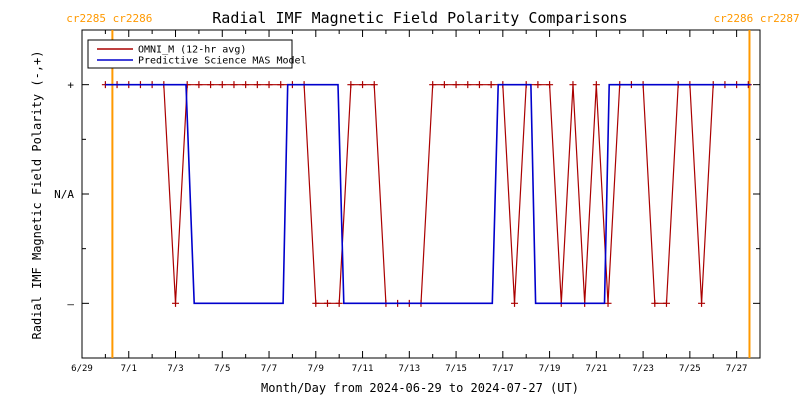  Describe the element at coordinates (222, 61) in the screenshot. I see `legend-entry: Predictive Science MAS Model` at that location.